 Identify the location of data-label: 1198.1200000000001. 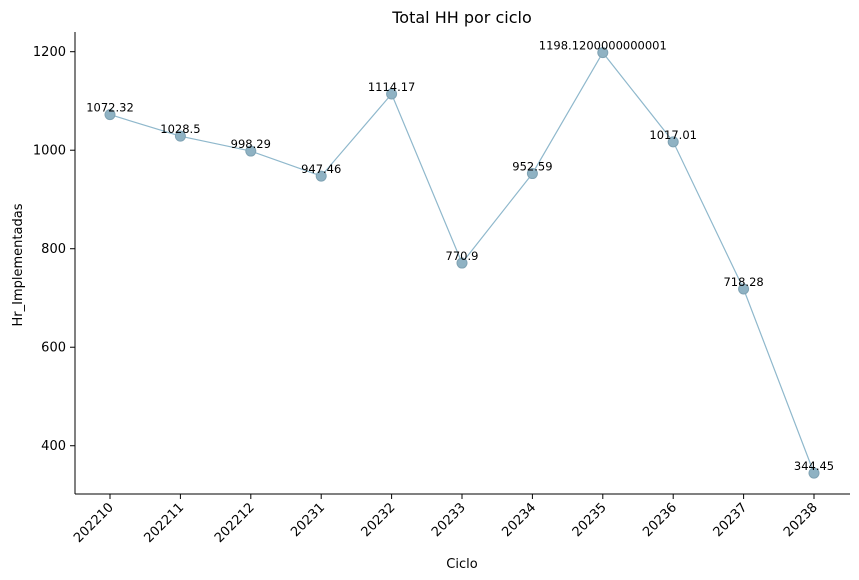
(603, 46).